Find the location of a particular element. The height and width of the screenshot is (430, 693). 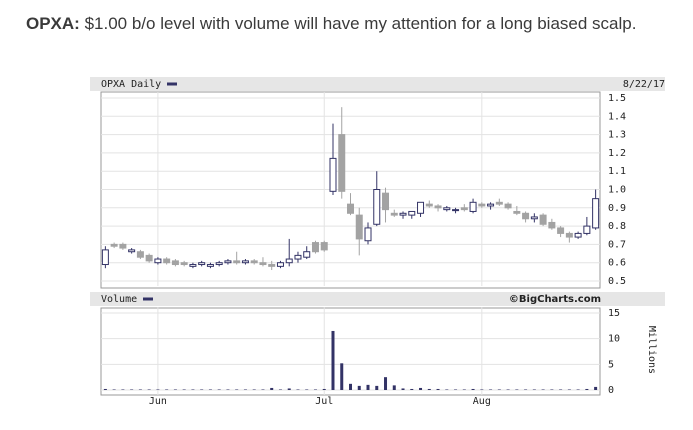

y-tick-label: 0.6 is located at coordinates (617, 263).